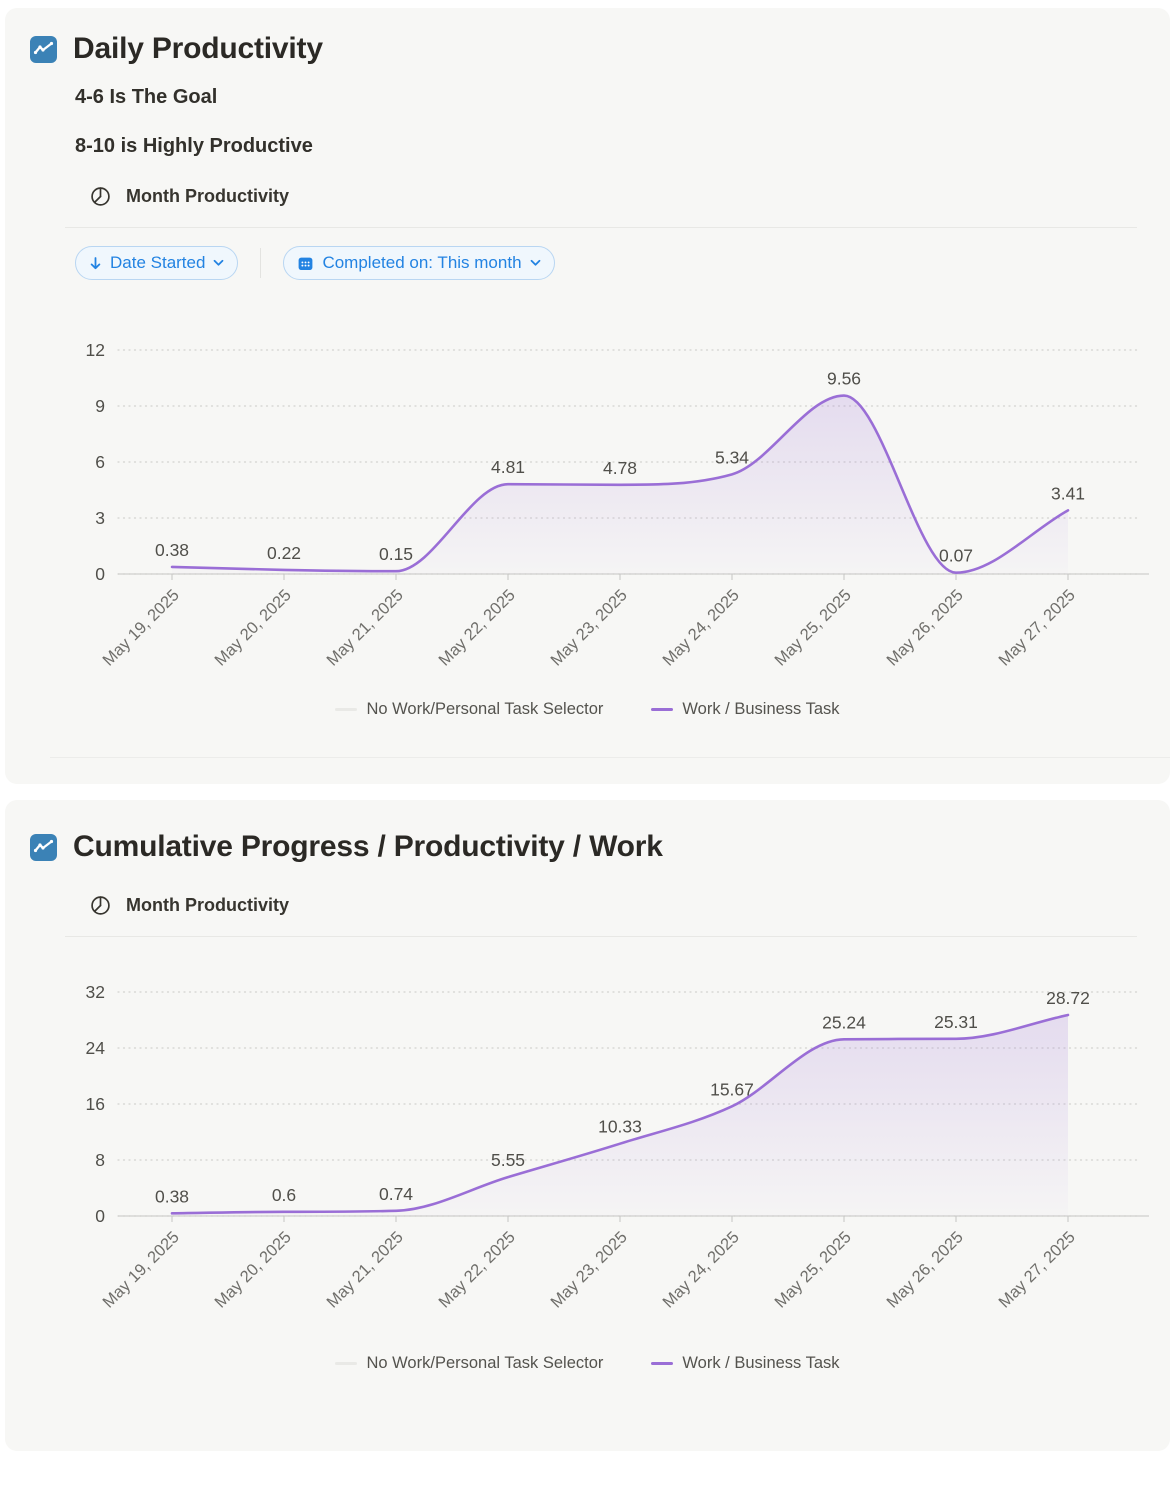  Describe the element at coordinates (587, 49) in the screenshot. I see `card-header: Daily Productivity` at that location.